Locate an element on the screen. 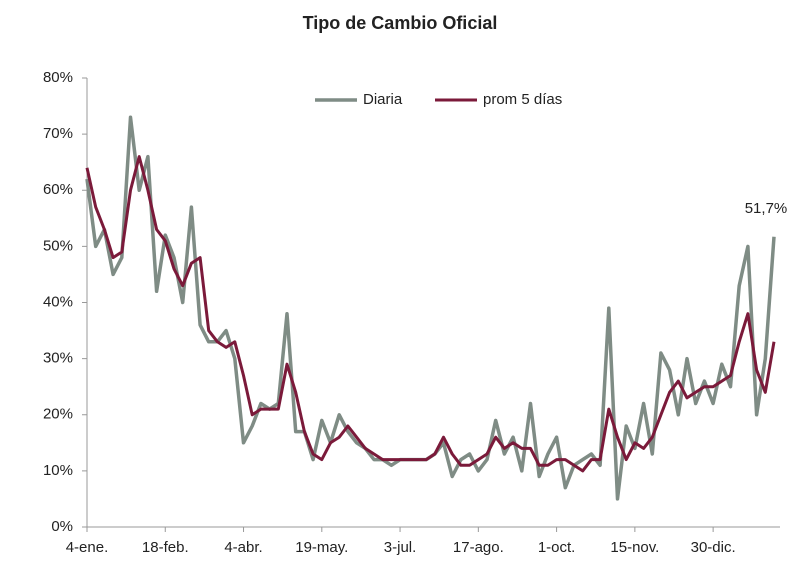  x-tick-label: 17-ago. is located at coordinates (478, 547).